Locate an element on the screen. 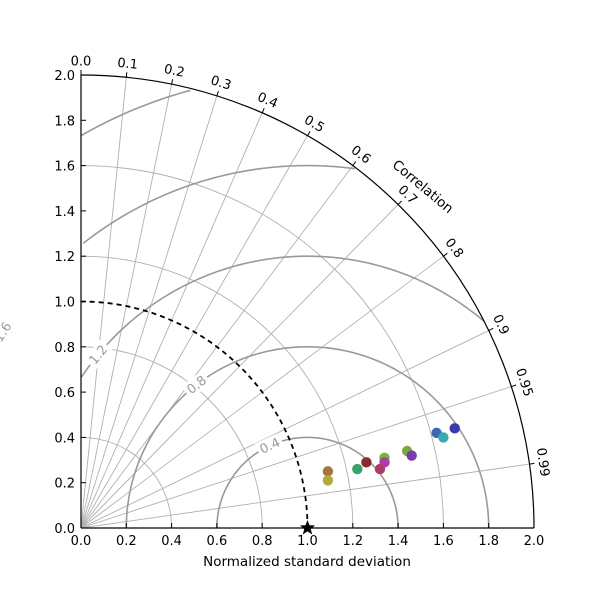 Image resolution: width=600 pixels, height=600 pixels. correlation-tick-label: 0.9 is located at coordinates (500, 324).